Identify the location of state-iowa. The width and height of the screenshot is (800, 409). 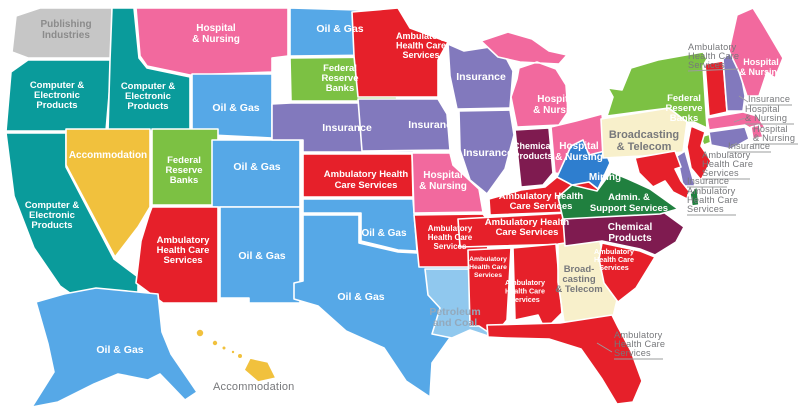
(404, 125).